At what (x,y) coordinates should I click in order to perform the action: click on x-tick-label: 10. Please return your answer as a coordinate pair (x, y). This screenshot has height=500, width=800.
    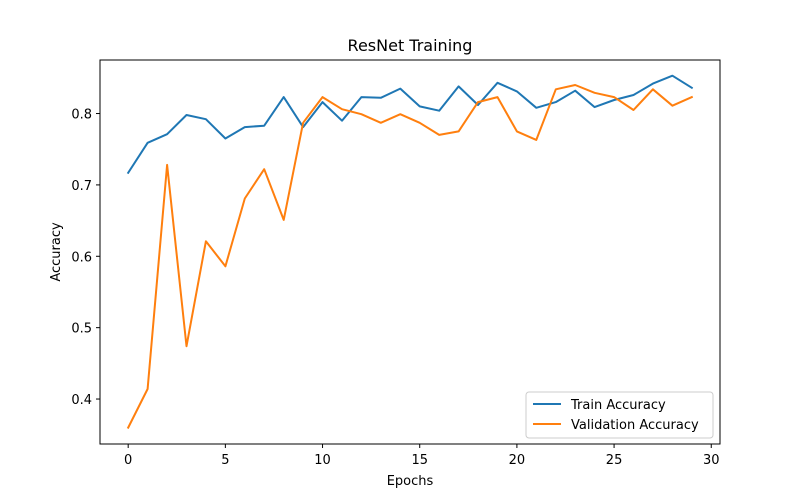
    Looking at the image, I should click on (322, 460).